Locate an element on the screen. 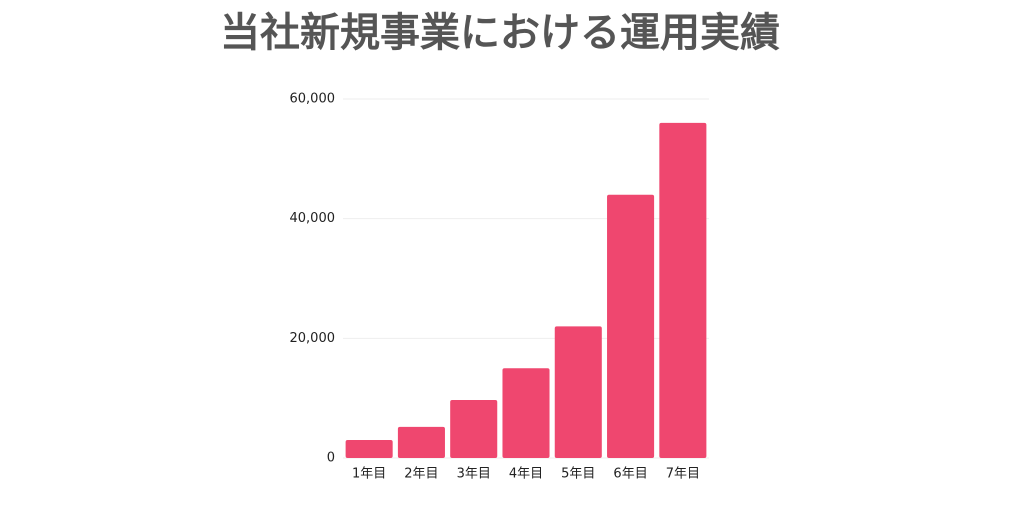  y-tick-label: 20,000 is located at coordinates (313, 338).